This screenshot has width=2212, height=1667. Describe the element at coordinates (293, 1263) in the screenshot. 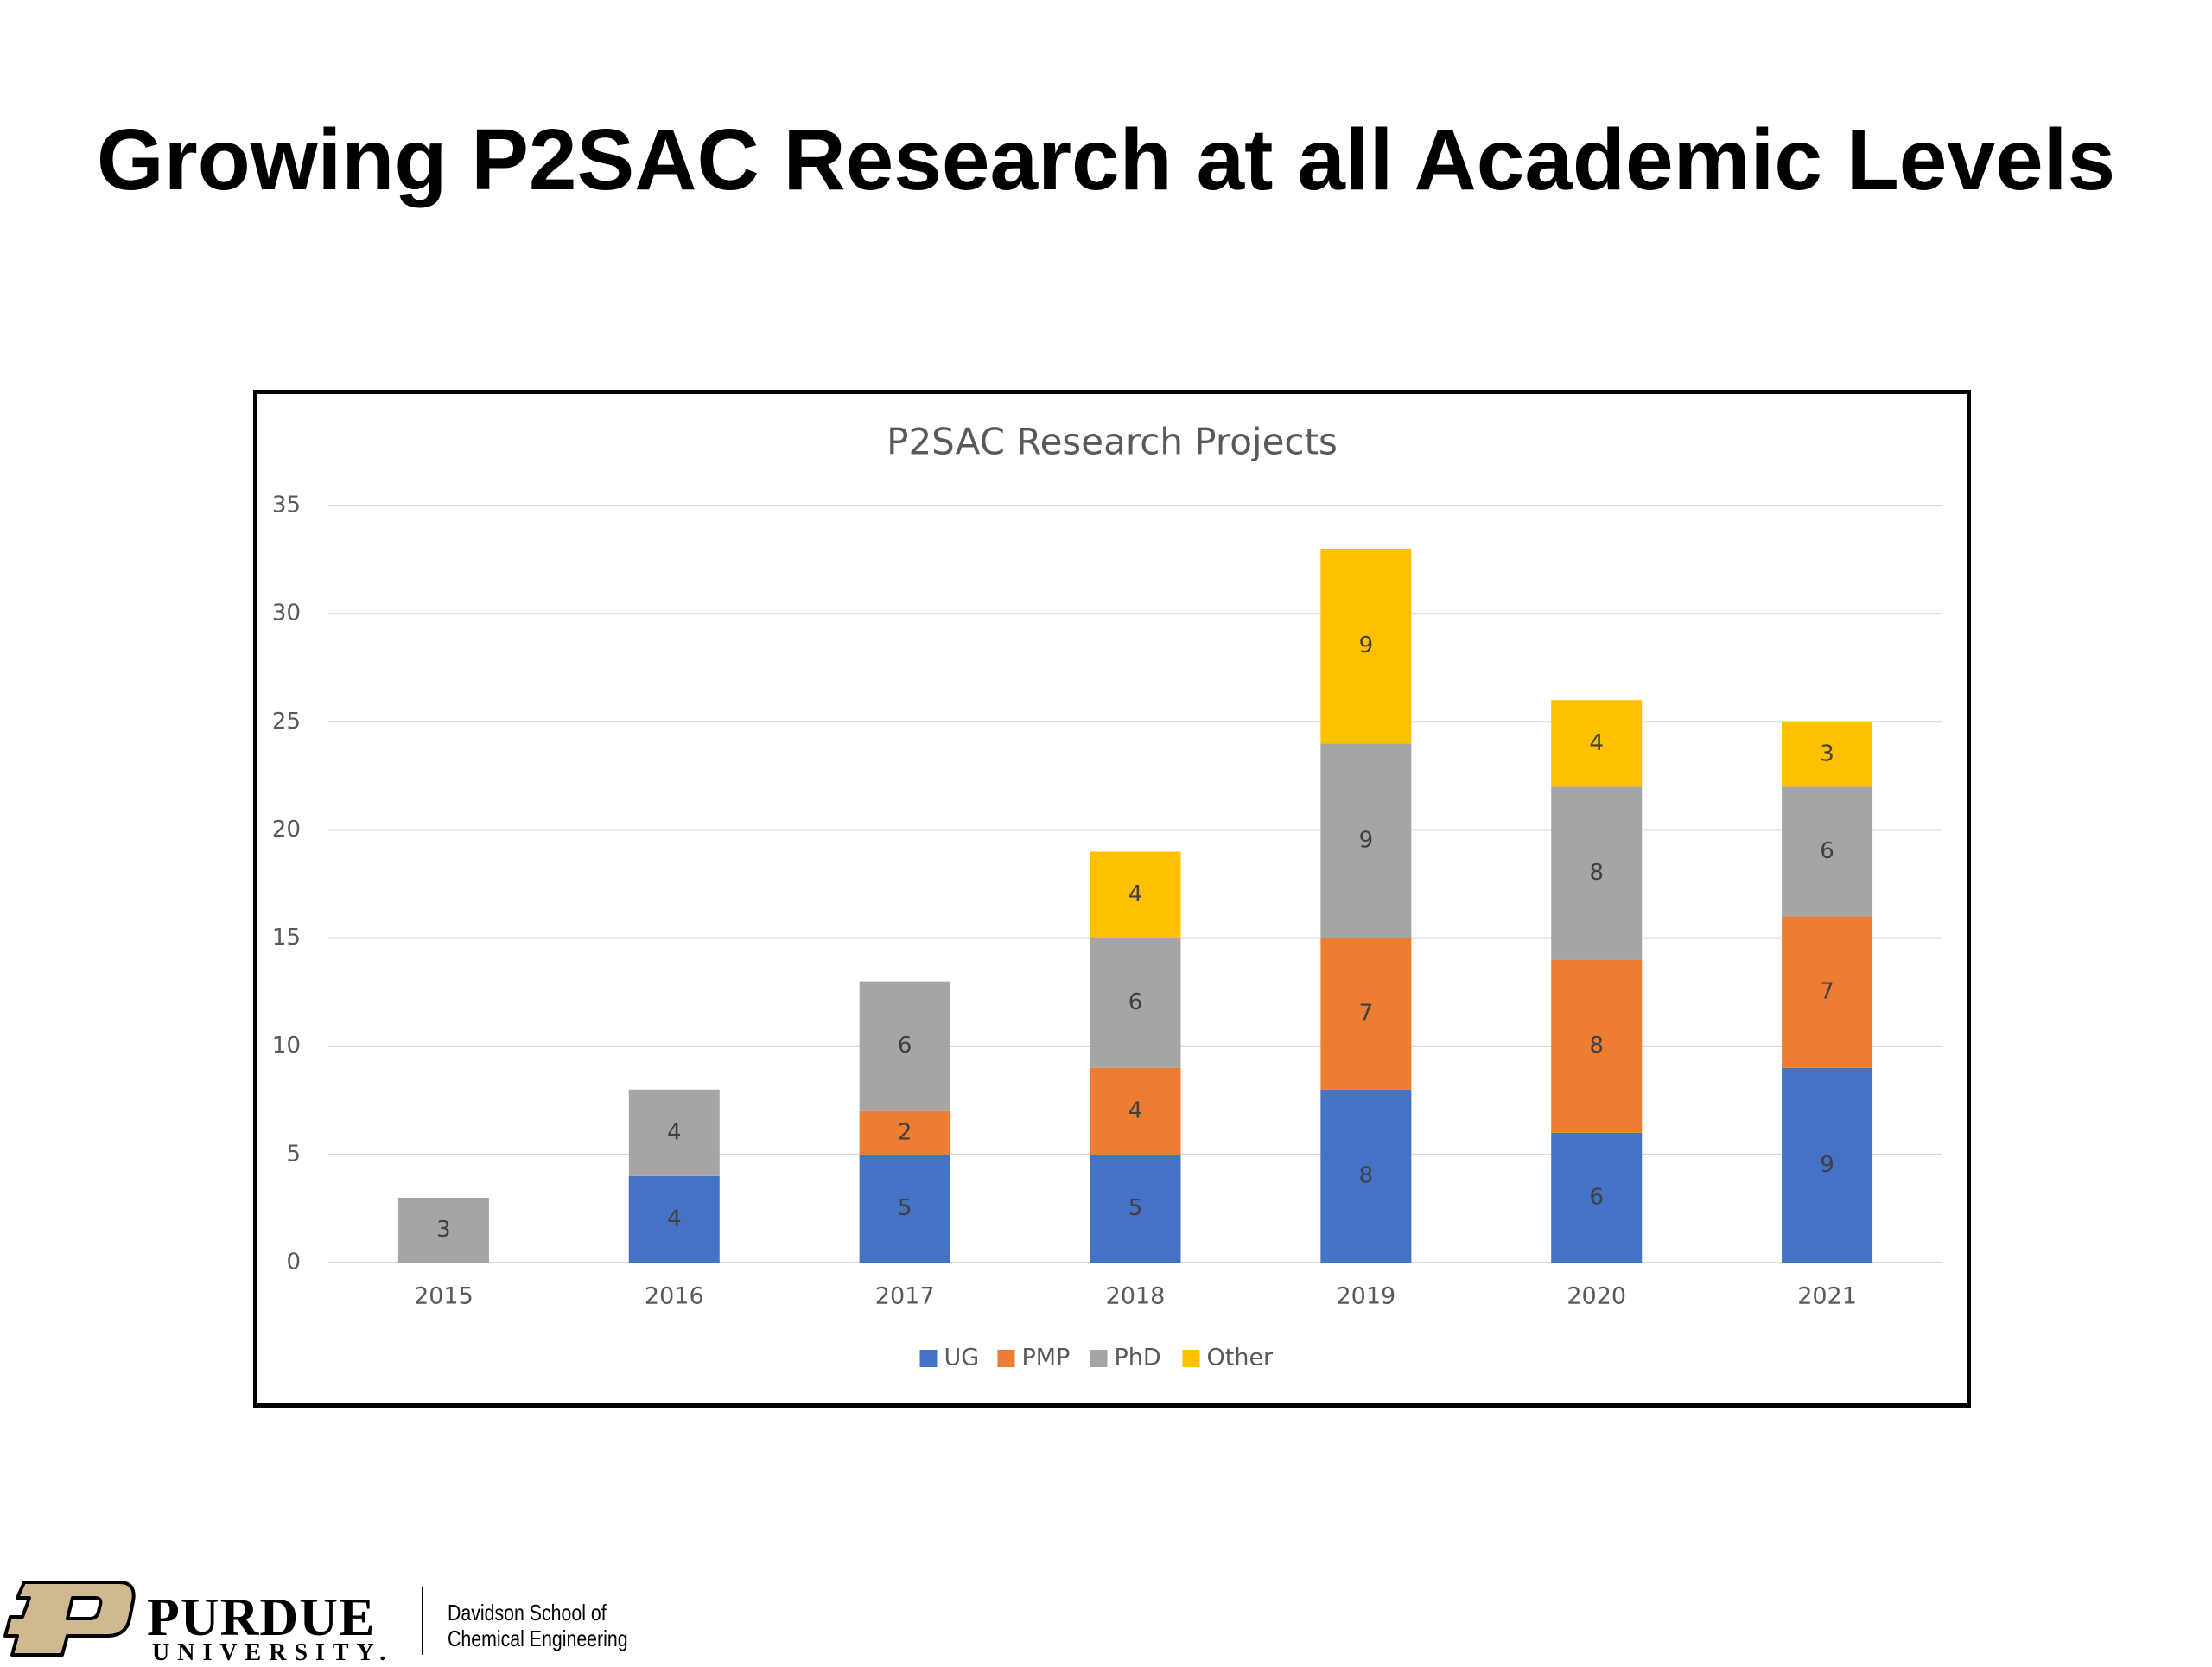

I see `y-tick-label: 0` at that location.